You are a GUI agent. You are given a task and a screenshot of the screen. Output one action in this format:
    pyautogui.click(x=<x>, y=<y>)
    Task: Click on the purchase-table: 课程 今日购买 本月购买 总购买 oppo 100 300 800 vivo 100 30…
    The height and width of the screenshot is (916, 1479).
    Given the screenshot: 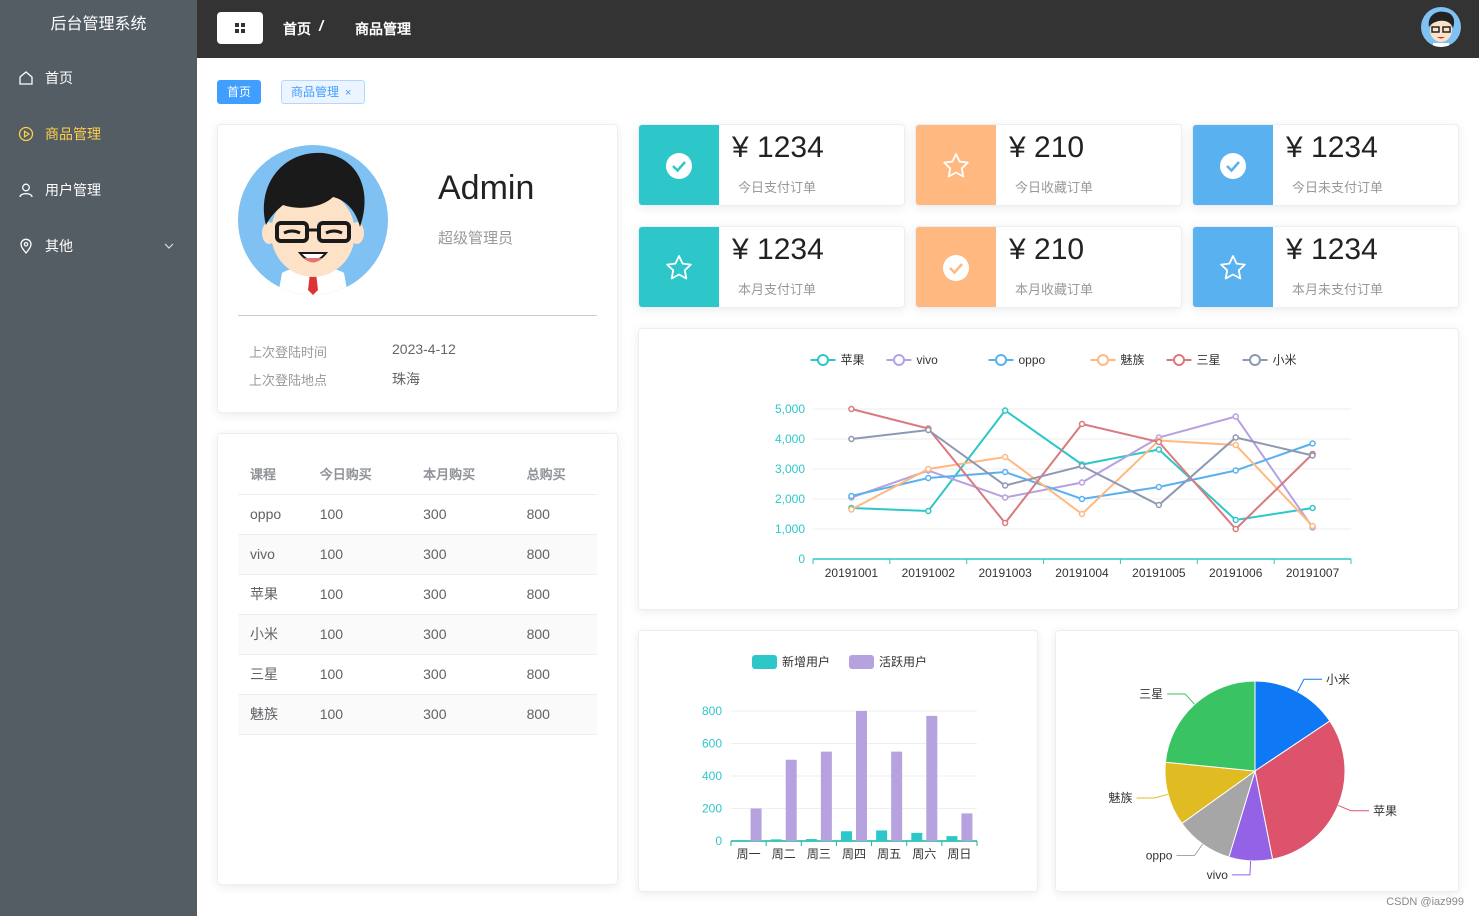 What is the action you would take?
    pyautogui.click(x=417, y=594)
    